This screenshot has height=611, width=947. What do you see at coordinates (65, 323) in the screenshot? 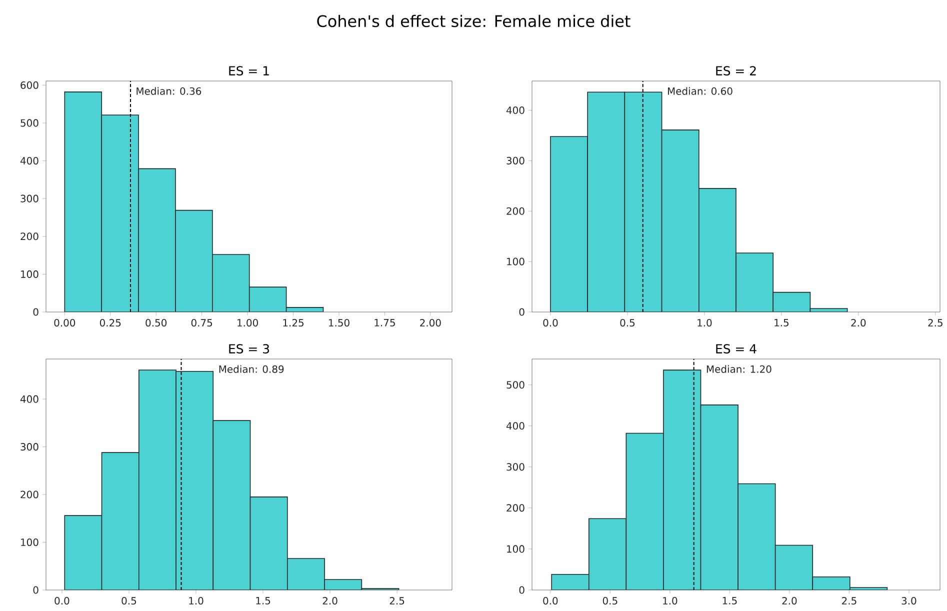
I see `x-tick-label: 0.00` at bounding box center [65, 323].